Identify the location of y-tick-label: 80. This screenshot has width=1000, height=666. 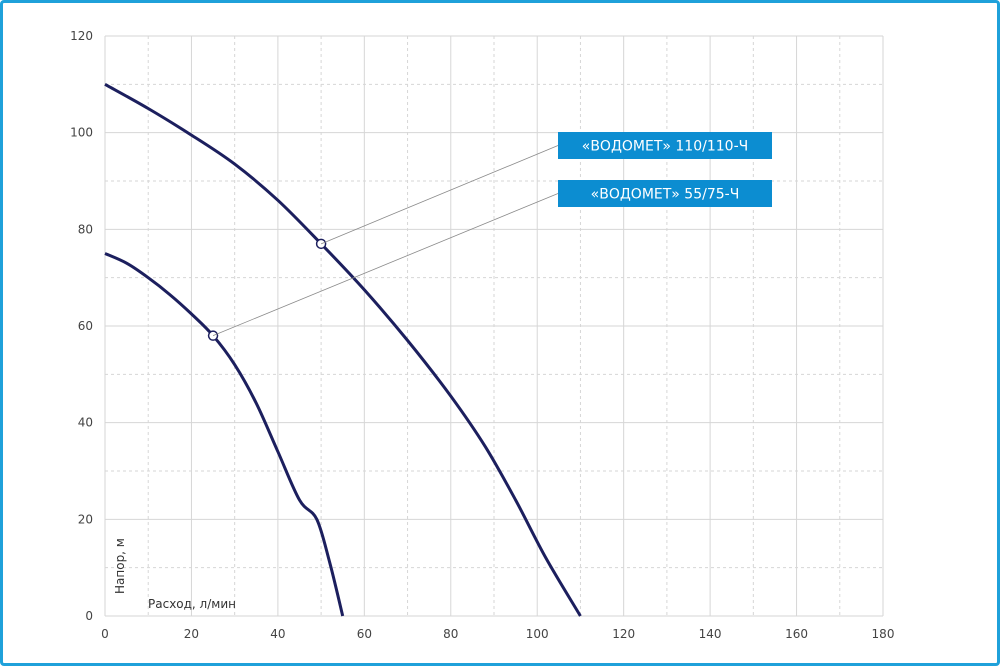
(85, 229).